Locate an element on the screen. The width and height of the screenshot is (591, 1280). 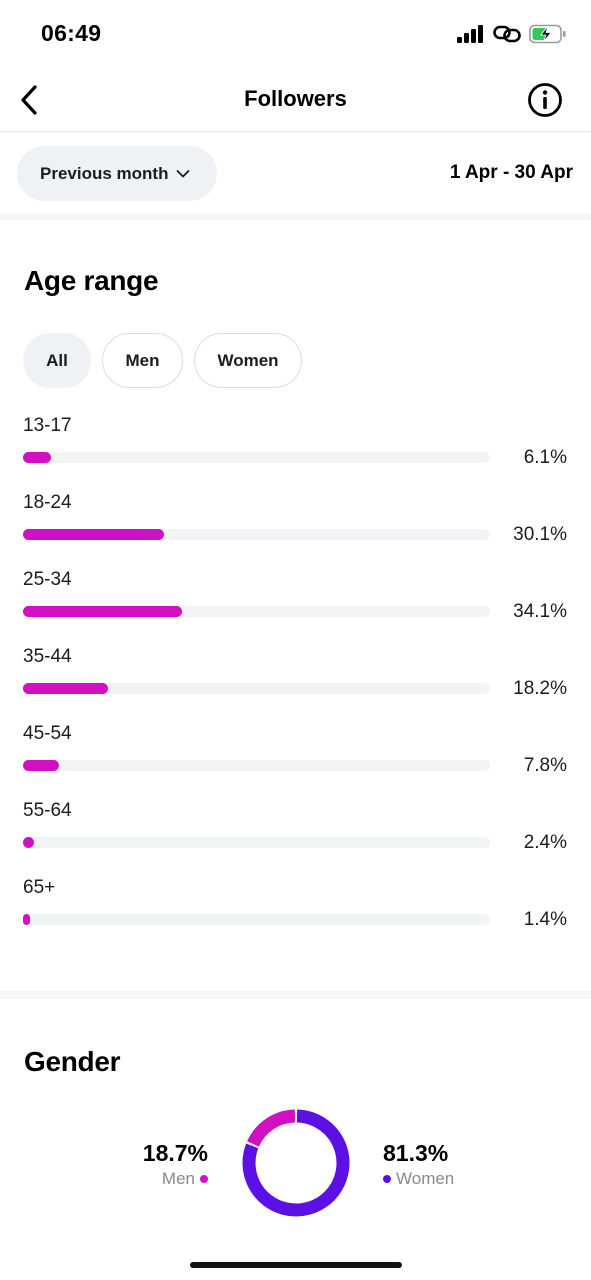
age-row: 18-24 30.1% is located at coordinates (295, 530).